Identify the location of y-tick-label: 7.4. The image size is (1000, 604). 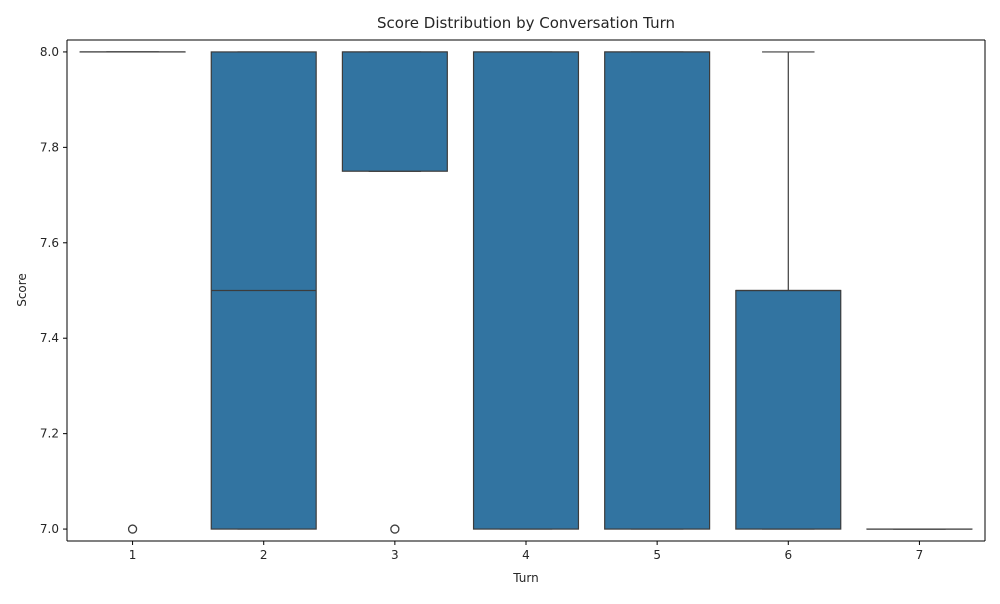
(49, 338).